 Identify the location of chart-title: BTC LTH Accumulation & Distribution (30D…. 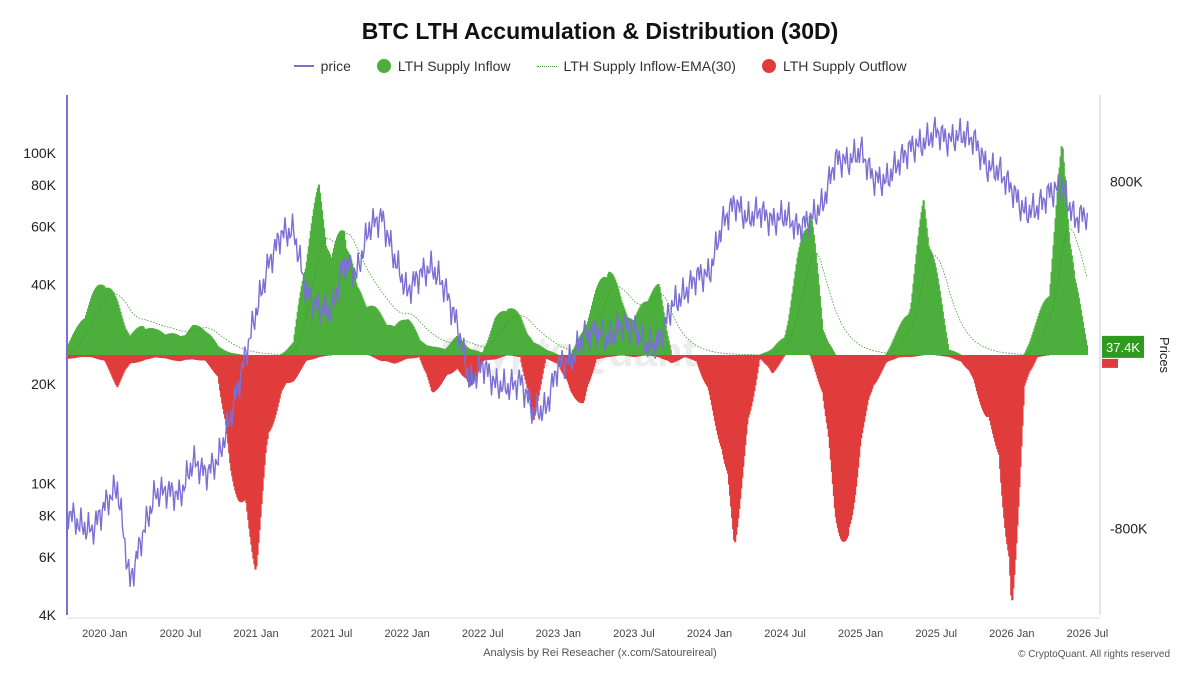
(600, 31).